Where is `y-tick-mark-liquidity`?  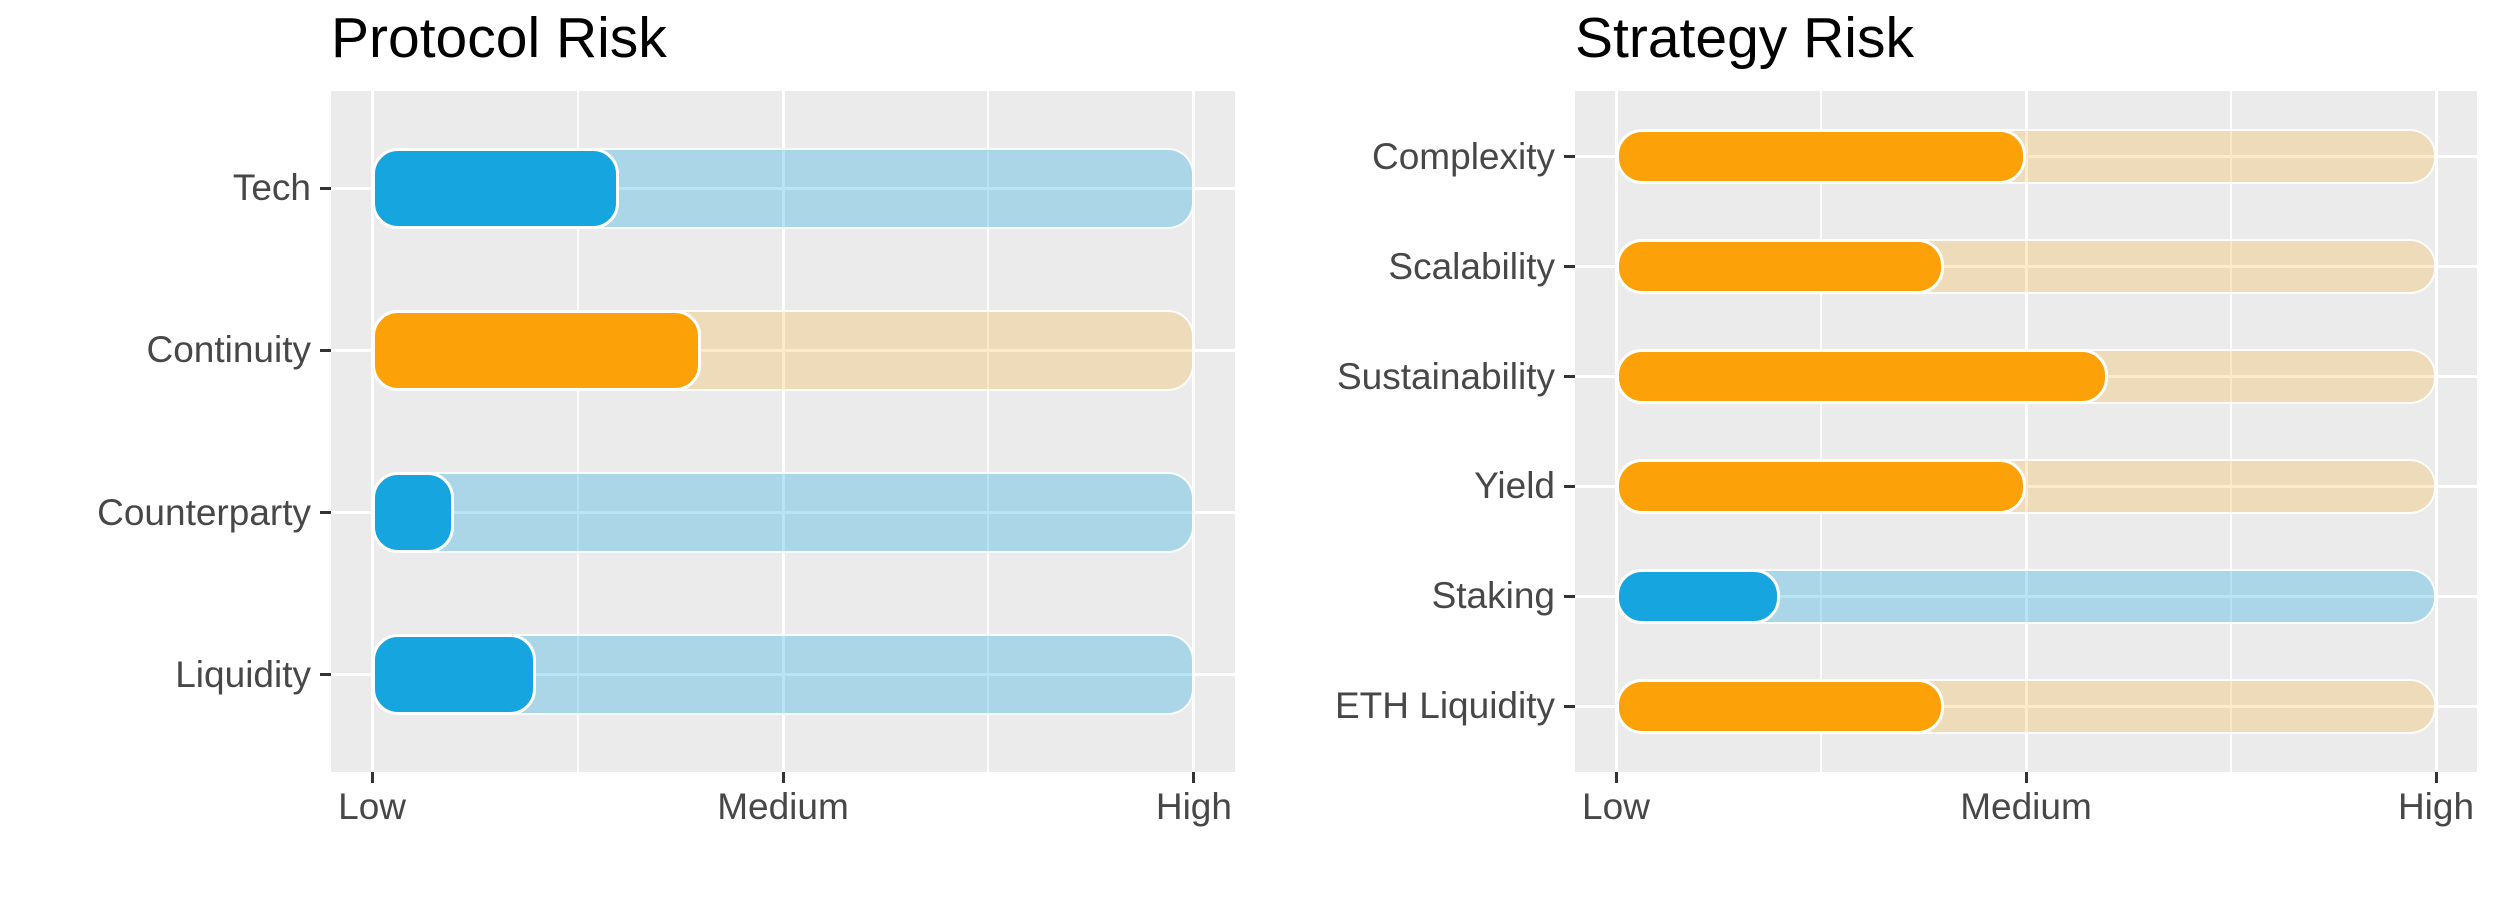 y-tick-mark-liquidity is located at coordinates (325, 675).